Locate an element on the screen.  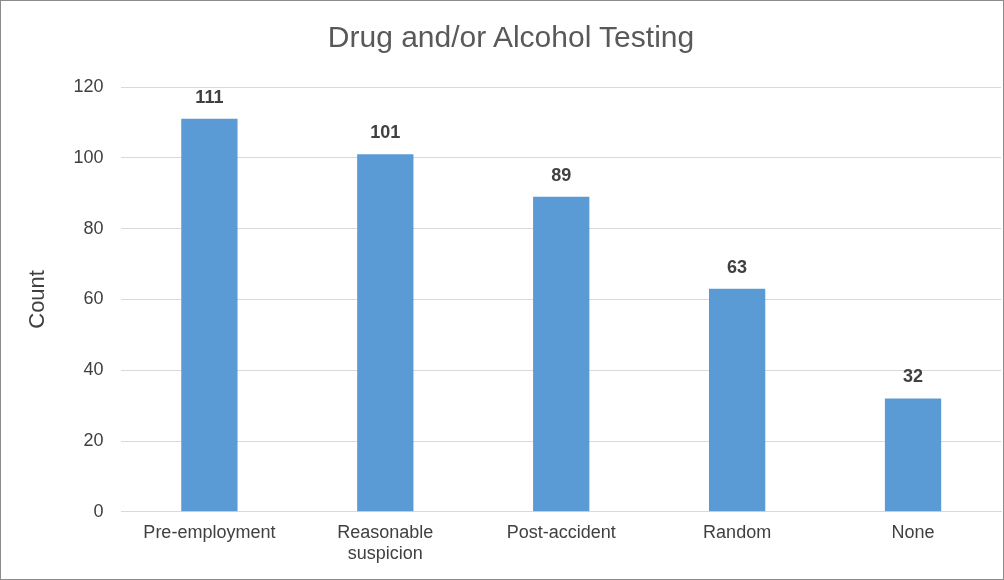
y-tick-label: 40 is located at coordinates (93, 369).